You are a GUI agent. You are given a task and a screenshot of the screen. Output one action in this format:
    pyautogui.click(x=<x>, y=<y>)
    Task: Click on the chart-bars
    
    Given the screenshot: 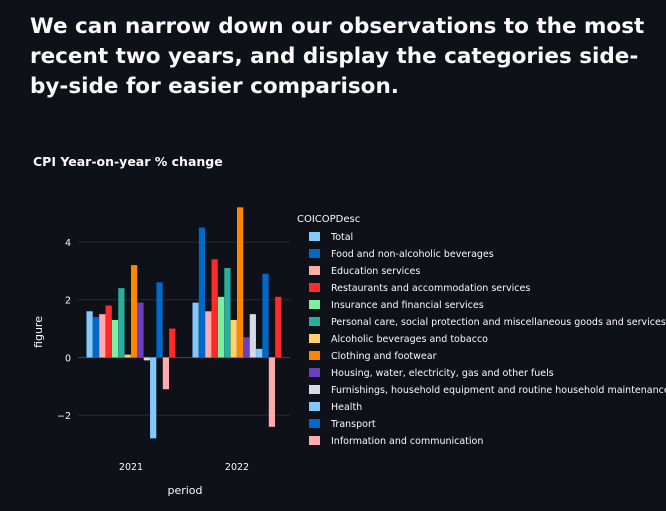 What is the action you would take?
    pyautogui.click(x=184, y=323)
    